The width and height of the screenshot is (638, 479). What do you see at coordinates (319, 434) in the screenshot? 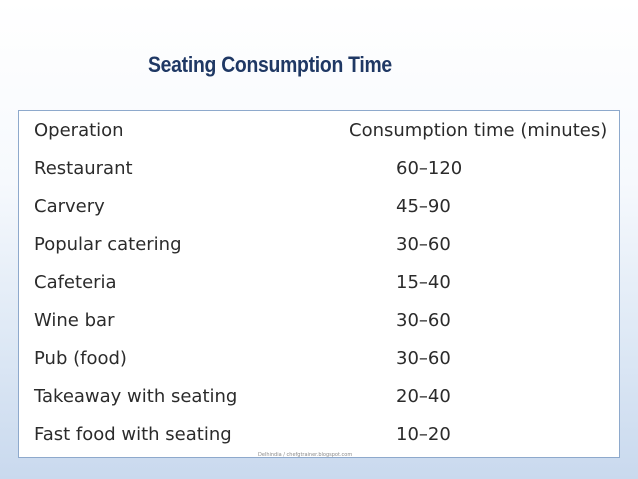
I see `table-row: Fast food with seating 10–20` at bounding box center [319, 434].